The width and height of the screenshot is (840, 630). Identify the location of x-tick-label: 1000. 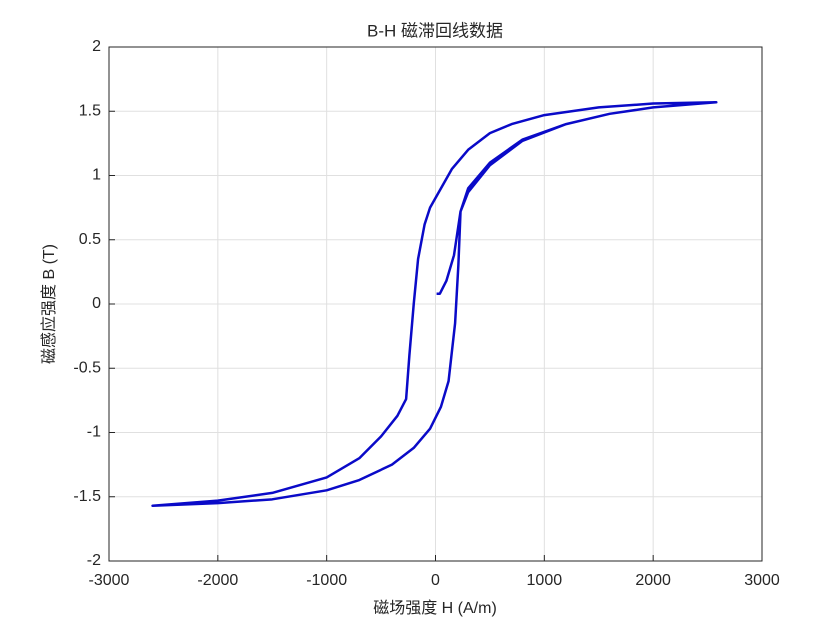
(545, 580).